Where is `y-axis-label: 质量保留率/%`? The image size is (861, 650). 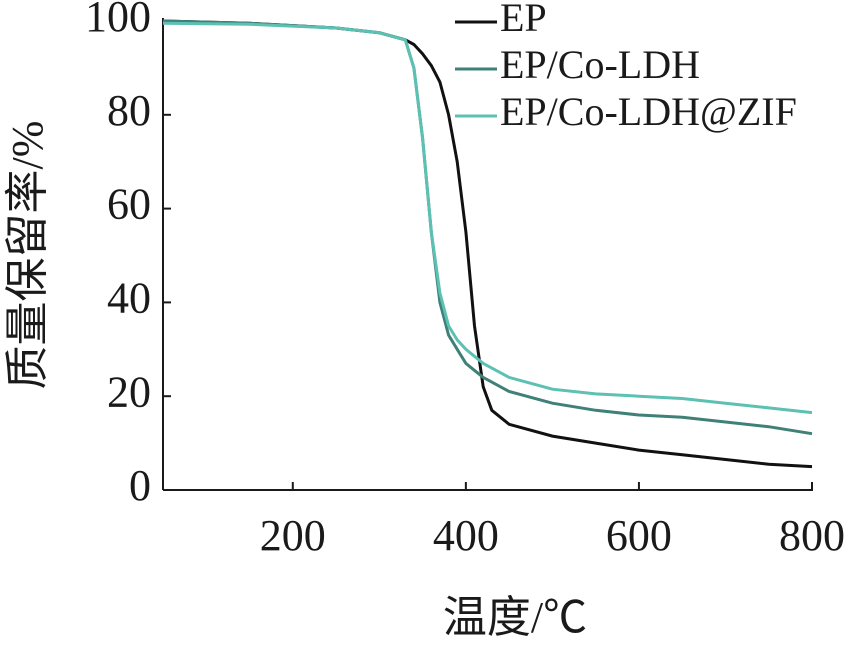 y-axis-label: 质量保留率/% is located at coordinates (27, 255).